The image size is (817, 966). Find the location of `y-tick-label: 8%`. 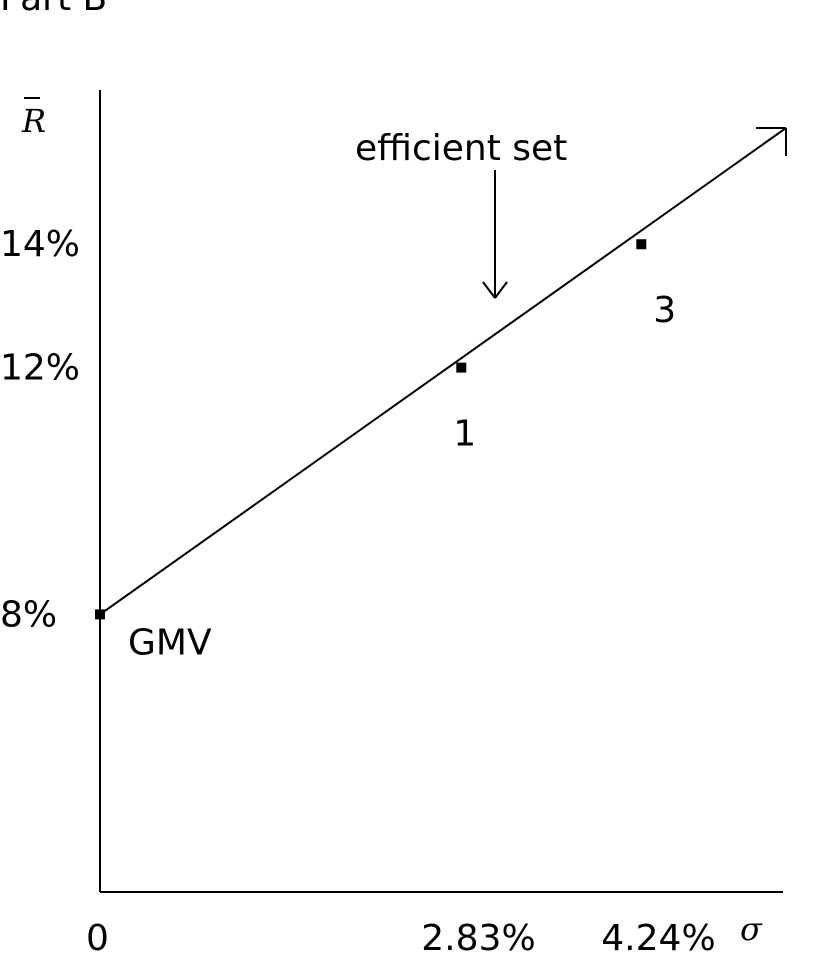

y-tick-label: 8% is located at coordinates (28, 614).